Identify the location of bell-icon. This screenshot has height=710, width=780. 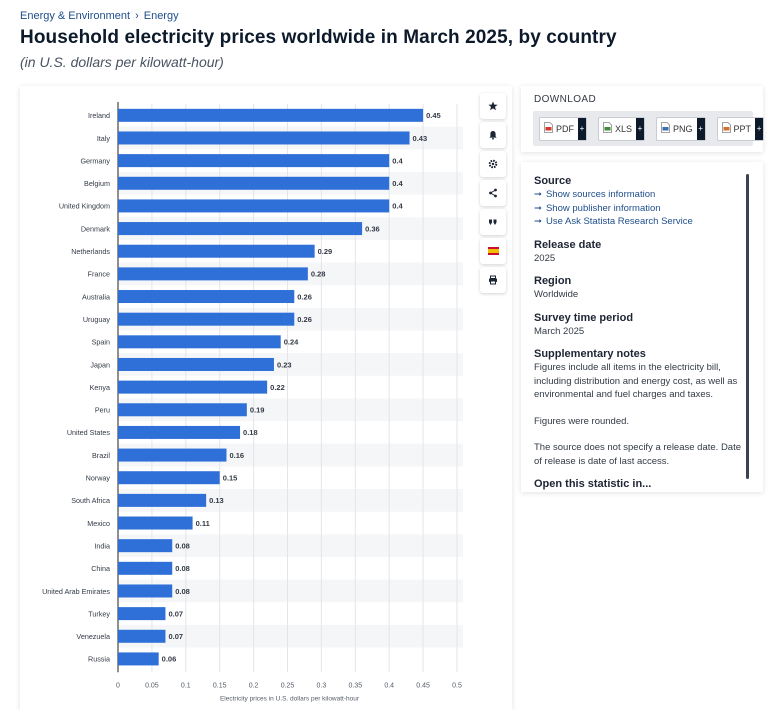
(493, 135).